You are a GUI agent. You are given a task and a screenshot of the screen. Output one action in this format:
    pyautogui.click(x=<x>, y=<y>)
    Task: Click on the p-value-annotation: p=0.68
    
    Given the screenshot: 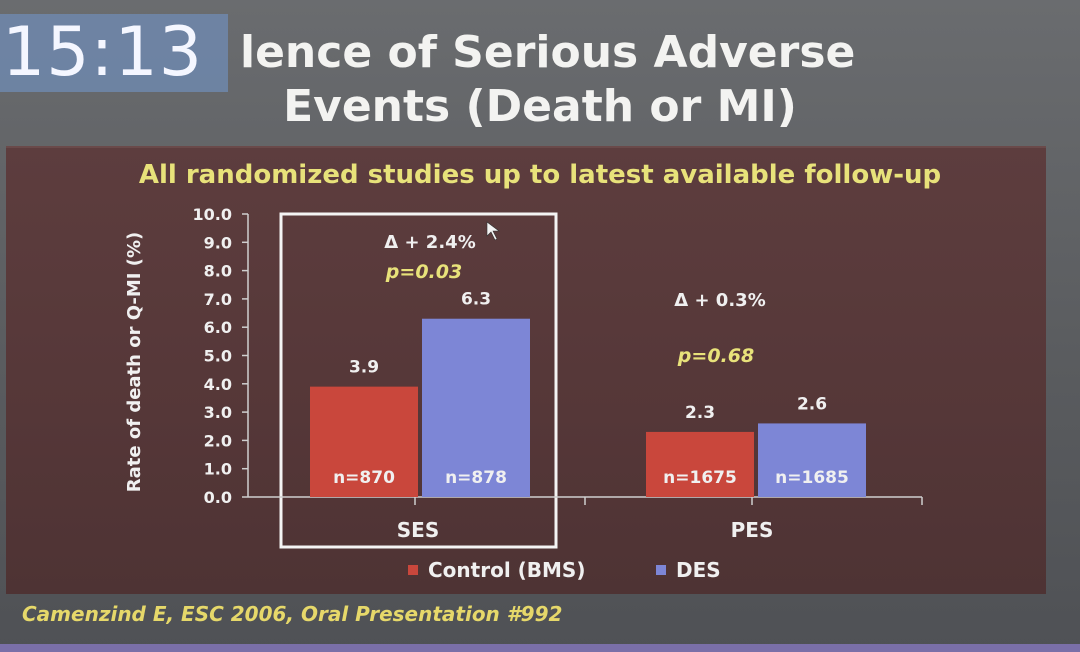 What is the action you would take?
    pyautogui.click(x=715, y=356)
    